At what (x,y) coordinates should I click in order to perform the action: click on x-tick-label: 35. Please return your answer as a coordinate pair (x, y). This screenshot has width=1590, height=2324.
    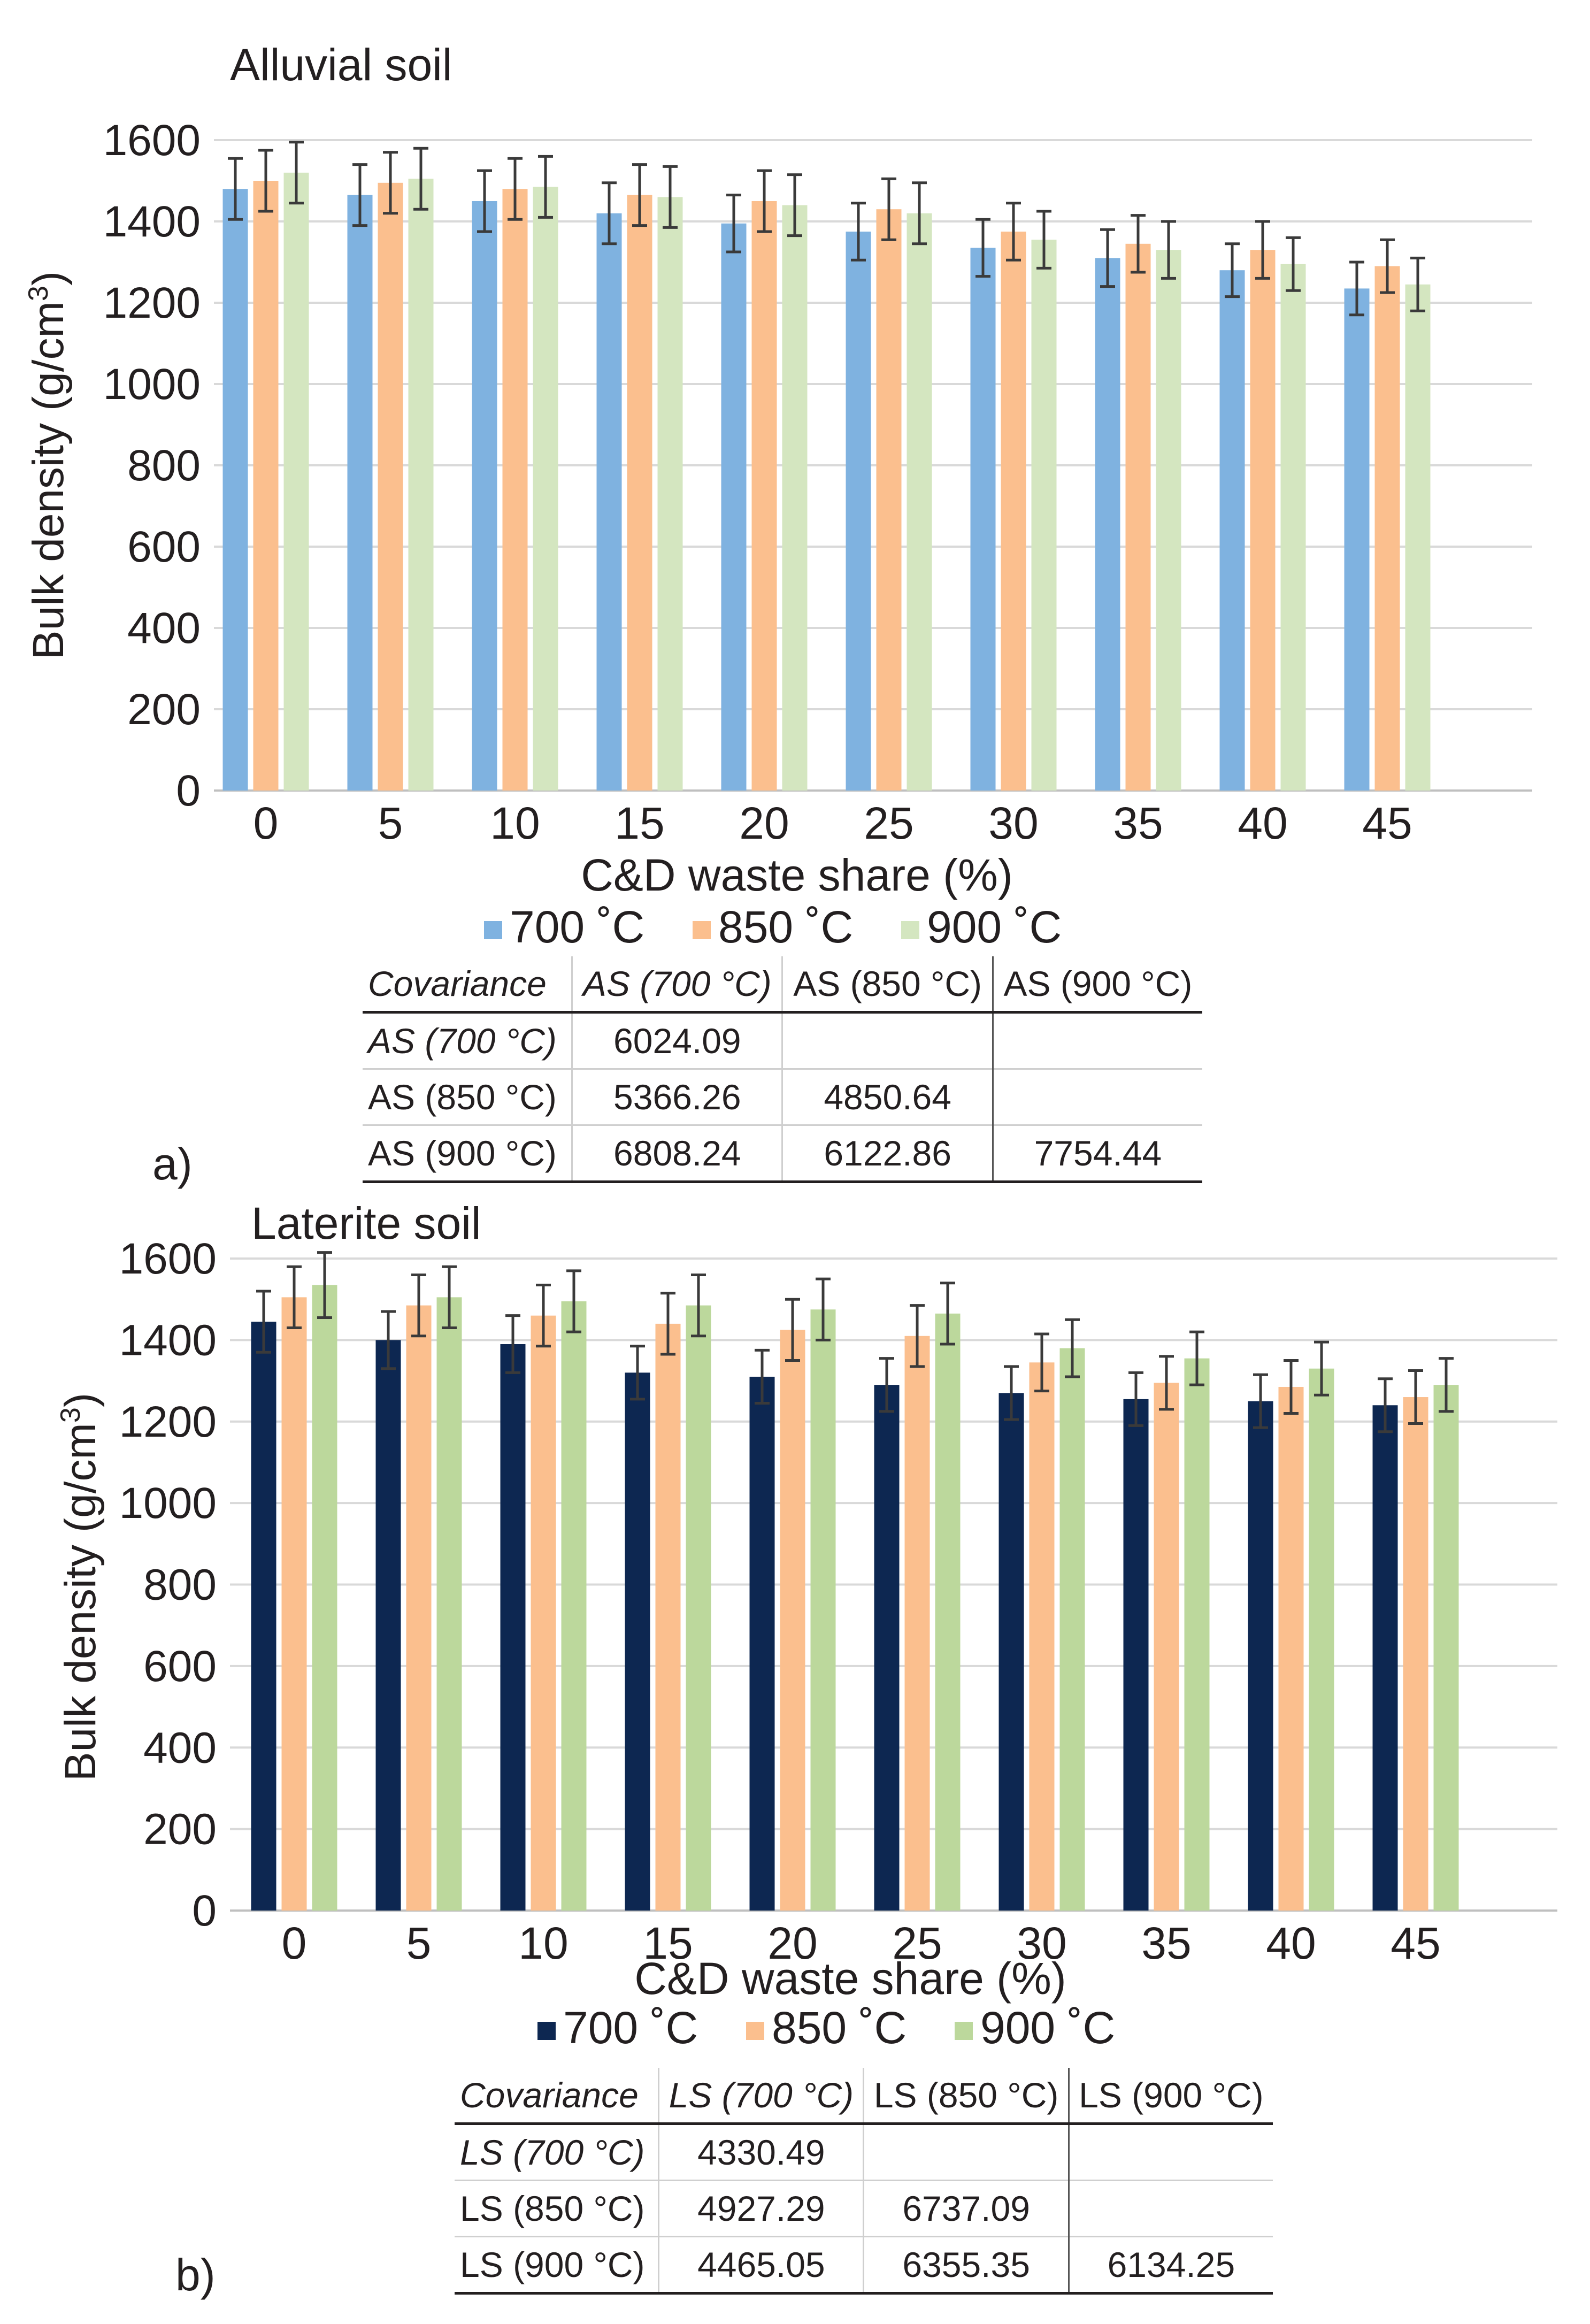
    Looking at the image, I should click on (1138, 823).